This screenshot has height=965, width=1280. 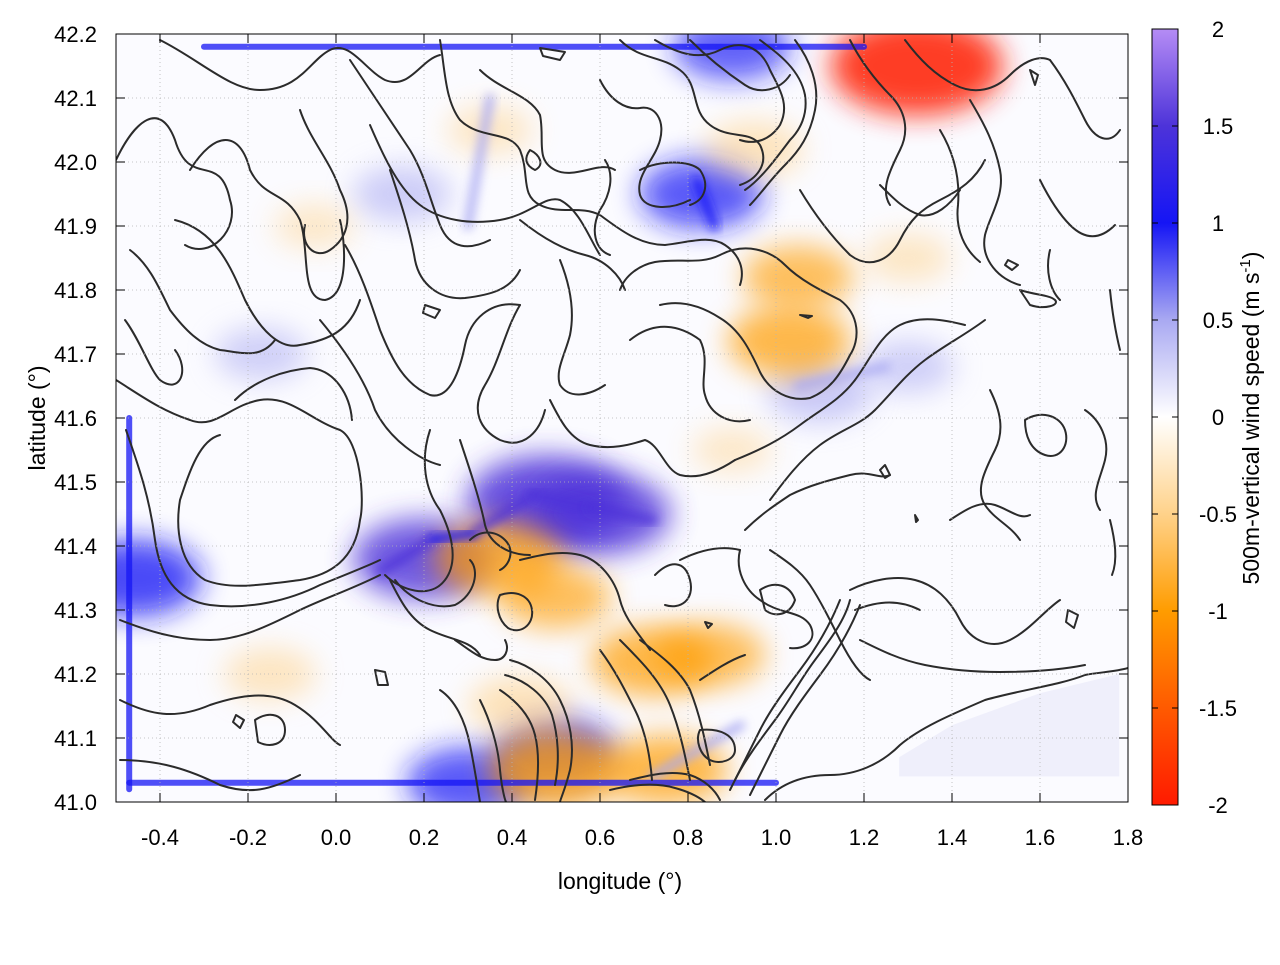 I want to click on wind-cell-updraft-band-1.3, so click(x=908, y=367).